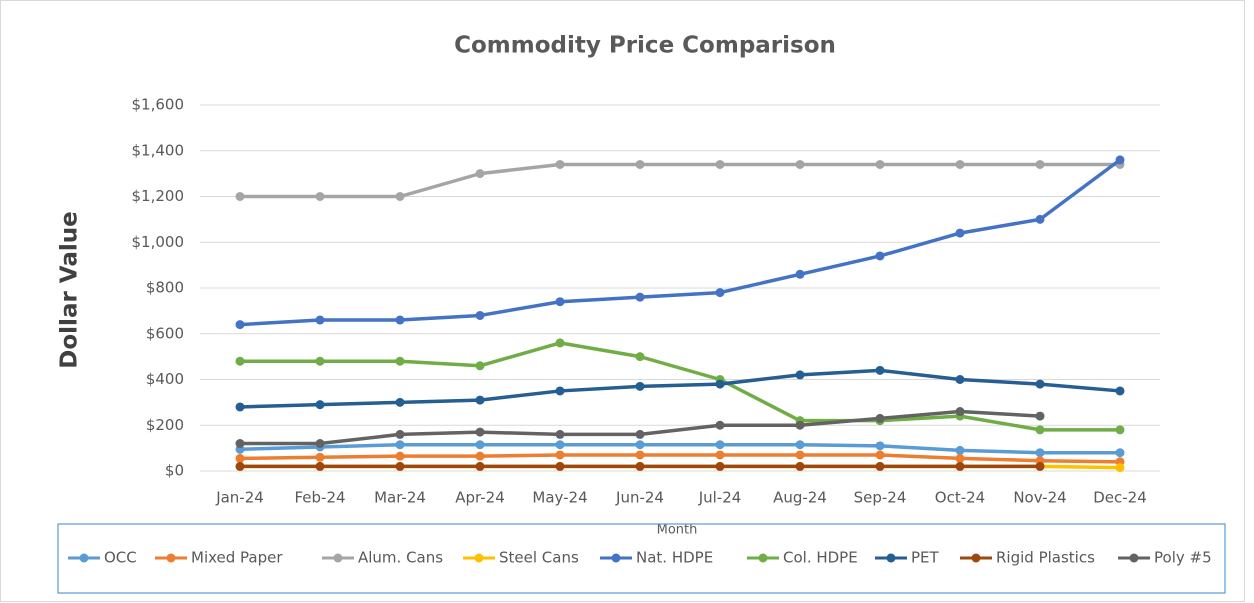  What do you see at coordinates (559, 498) in the screenshot?
I see `x-tick-label: May-24` at bounding box center [559, 498].